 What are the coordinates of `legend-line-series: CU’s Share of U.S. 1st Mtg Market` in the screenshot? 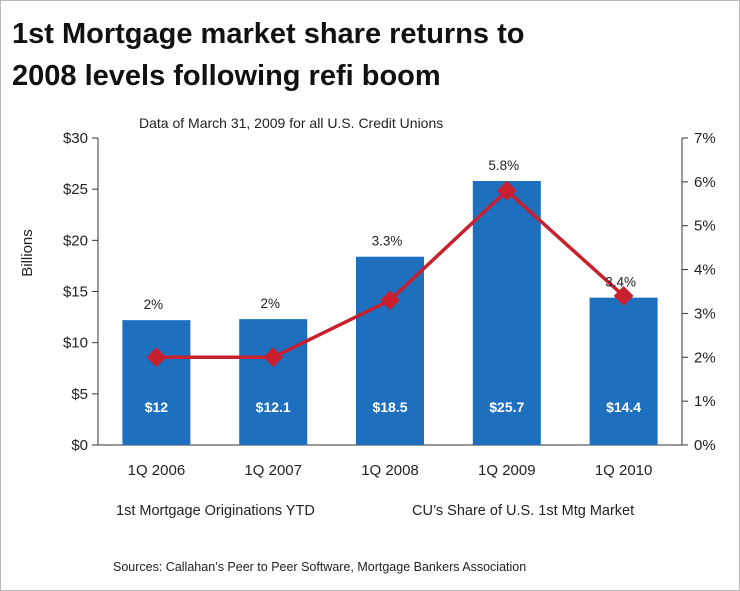 It's located at (523, 511).